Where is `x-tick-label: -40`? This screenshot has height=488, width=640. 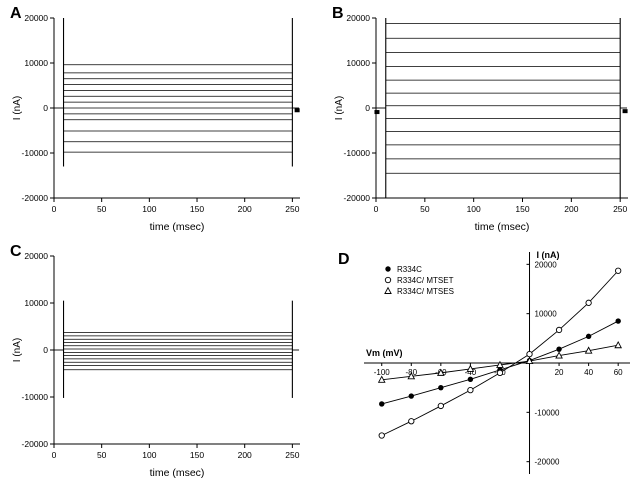
x-tick-label: -40 is located at coordinates (471, 372).